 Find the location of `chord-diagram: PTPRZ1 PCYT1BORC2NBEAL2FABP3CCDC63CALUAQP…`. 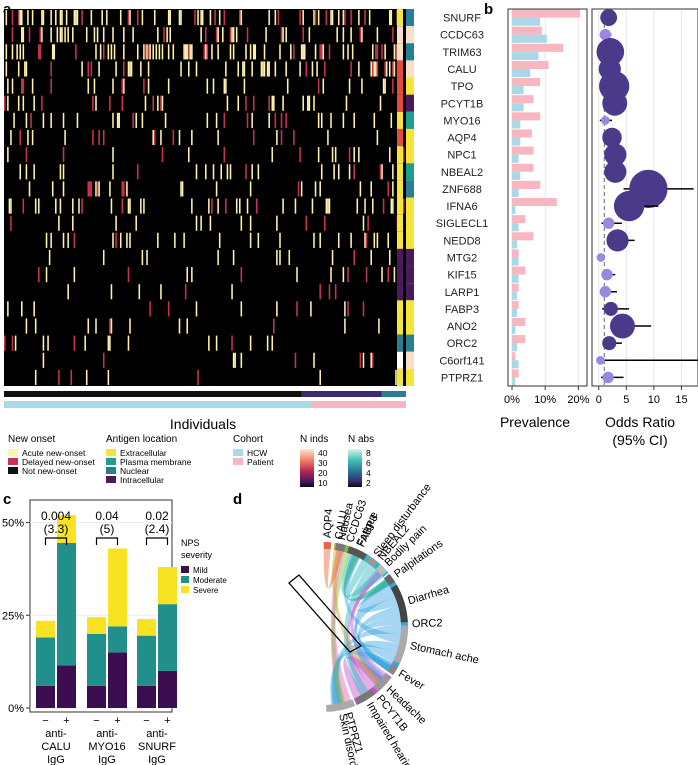

chord-diagram: PTPRZ1 PCYT1BORC2NBEAL2FABP3CCDC63CALUAQP… is located at coordinates (384, 623).